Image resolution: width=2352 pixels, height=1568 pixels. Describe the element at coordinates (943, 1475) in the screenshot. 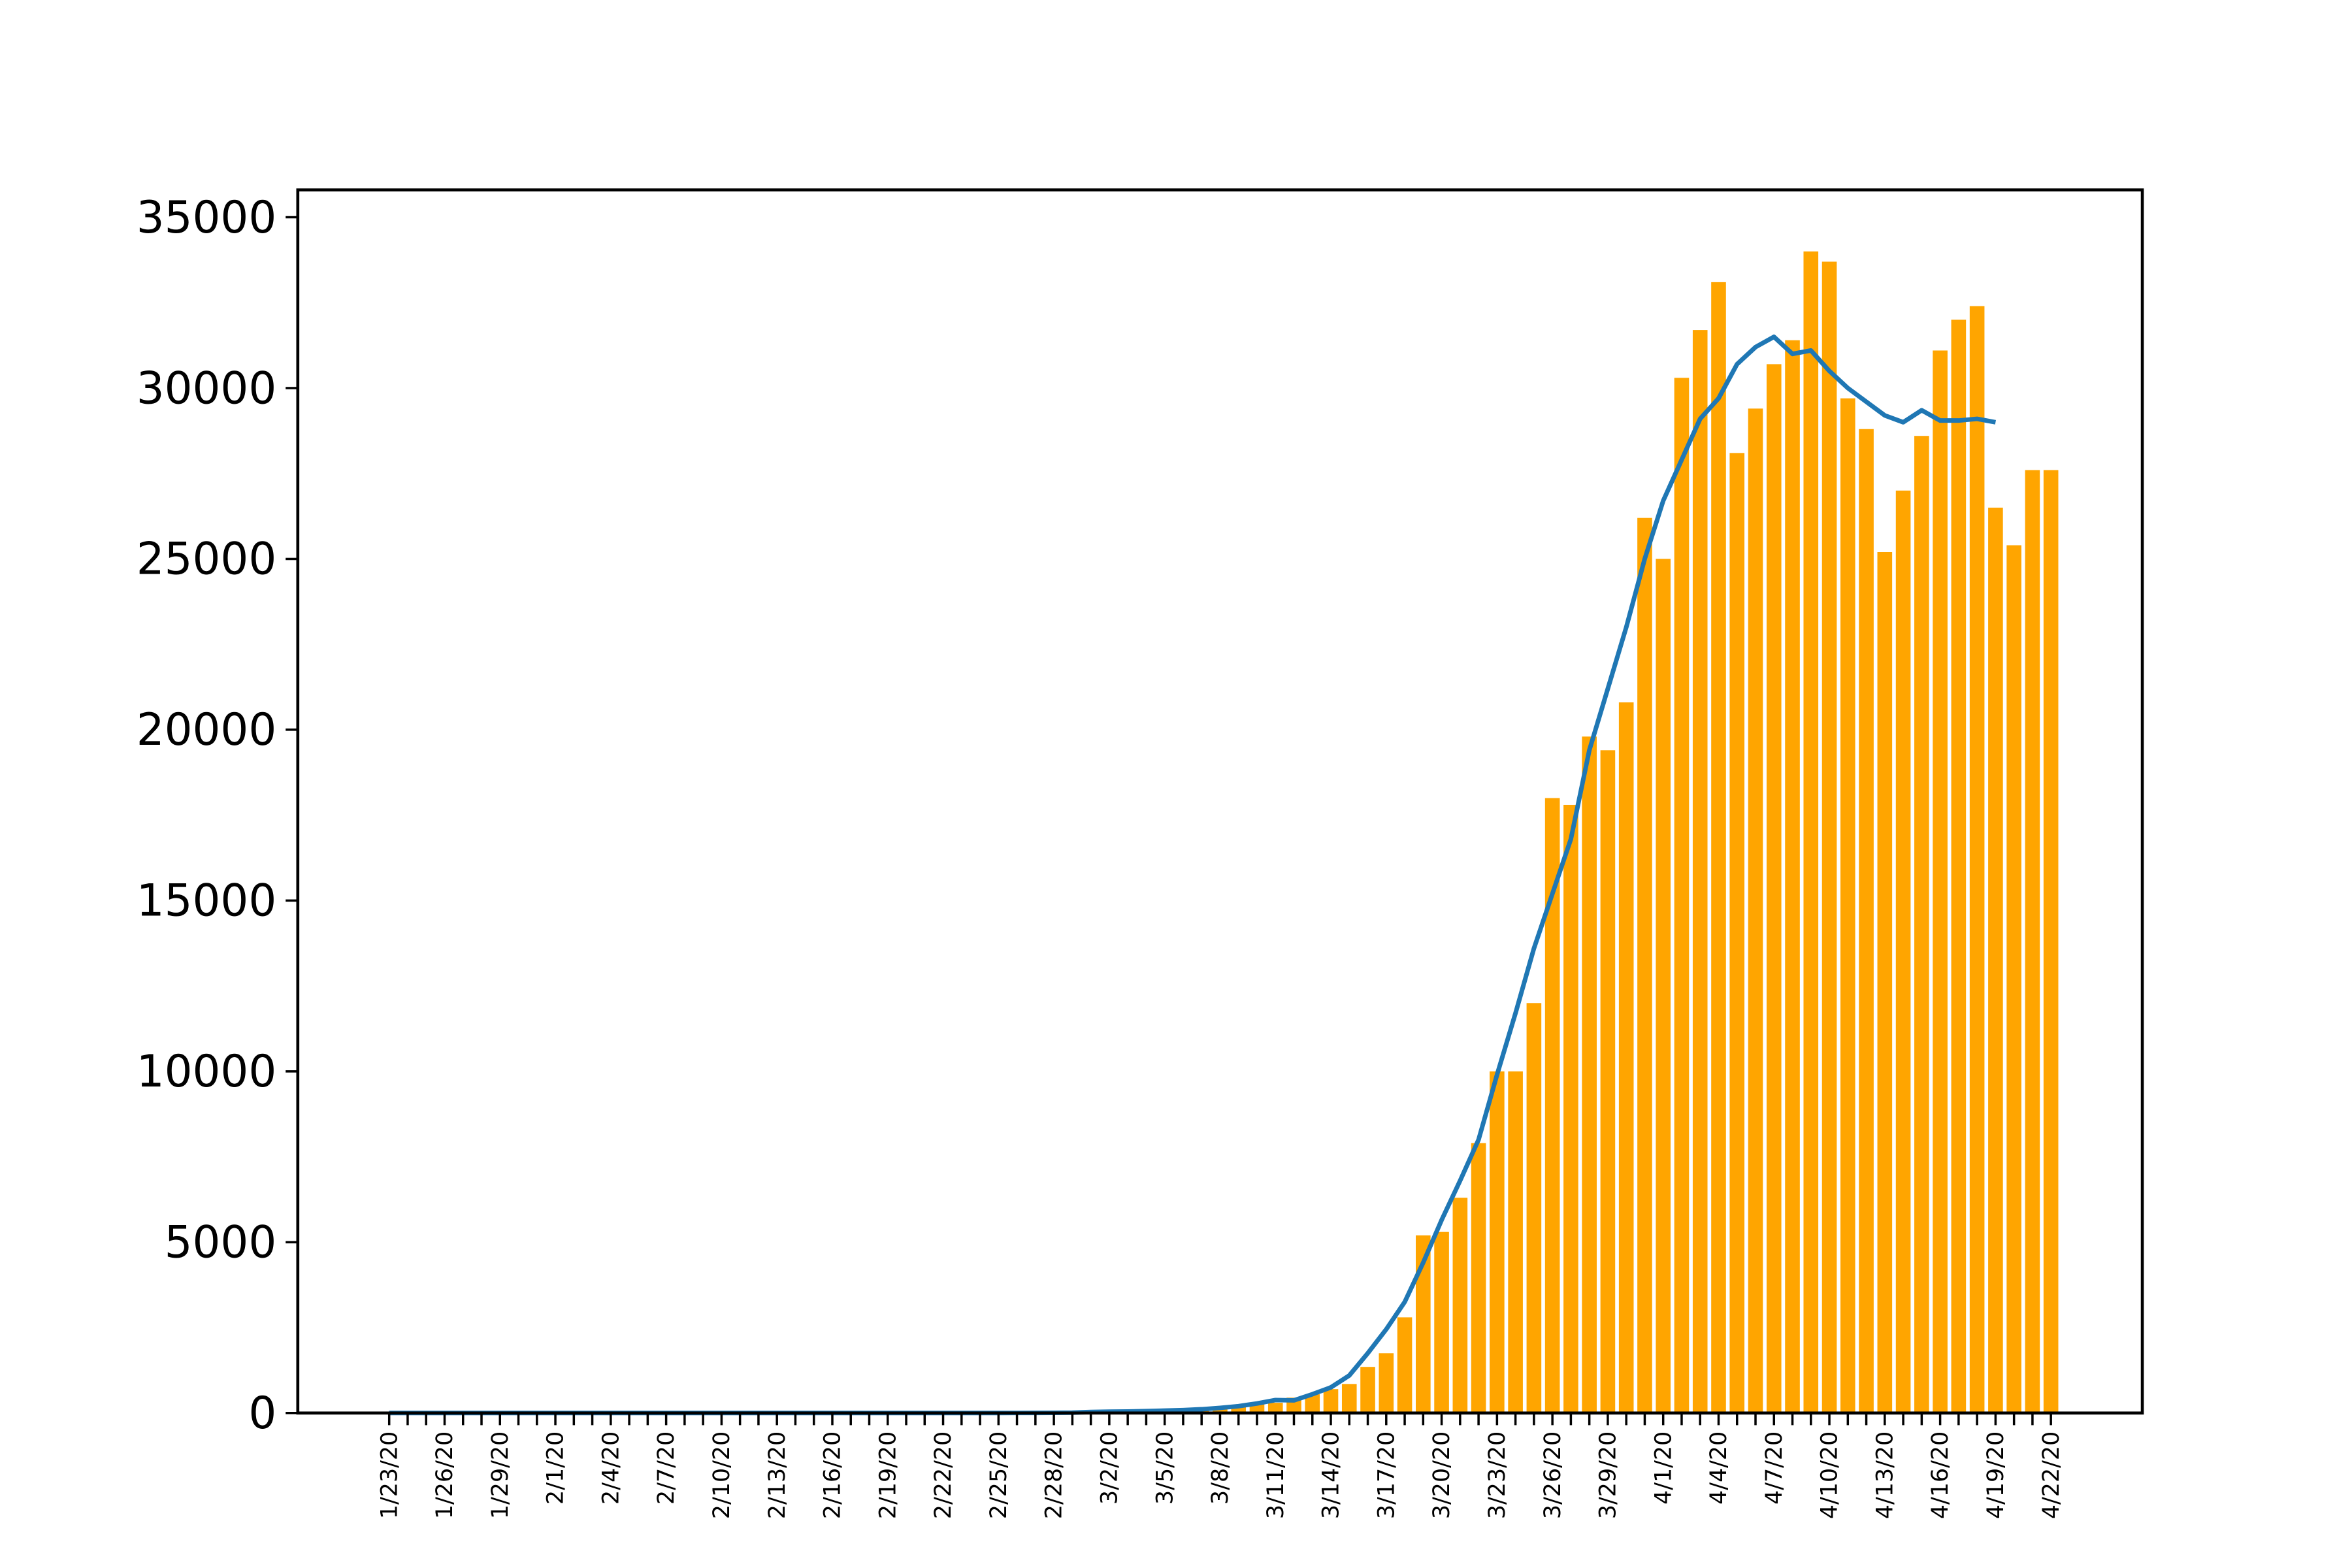

I see `x-tick-label: 2/22/20` at that location.